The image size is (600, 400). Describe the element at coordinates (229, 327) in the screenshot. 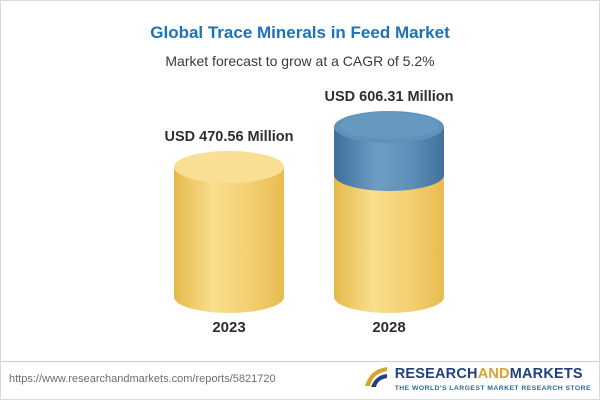

I see `axis-label-2023: 2023` at that location.